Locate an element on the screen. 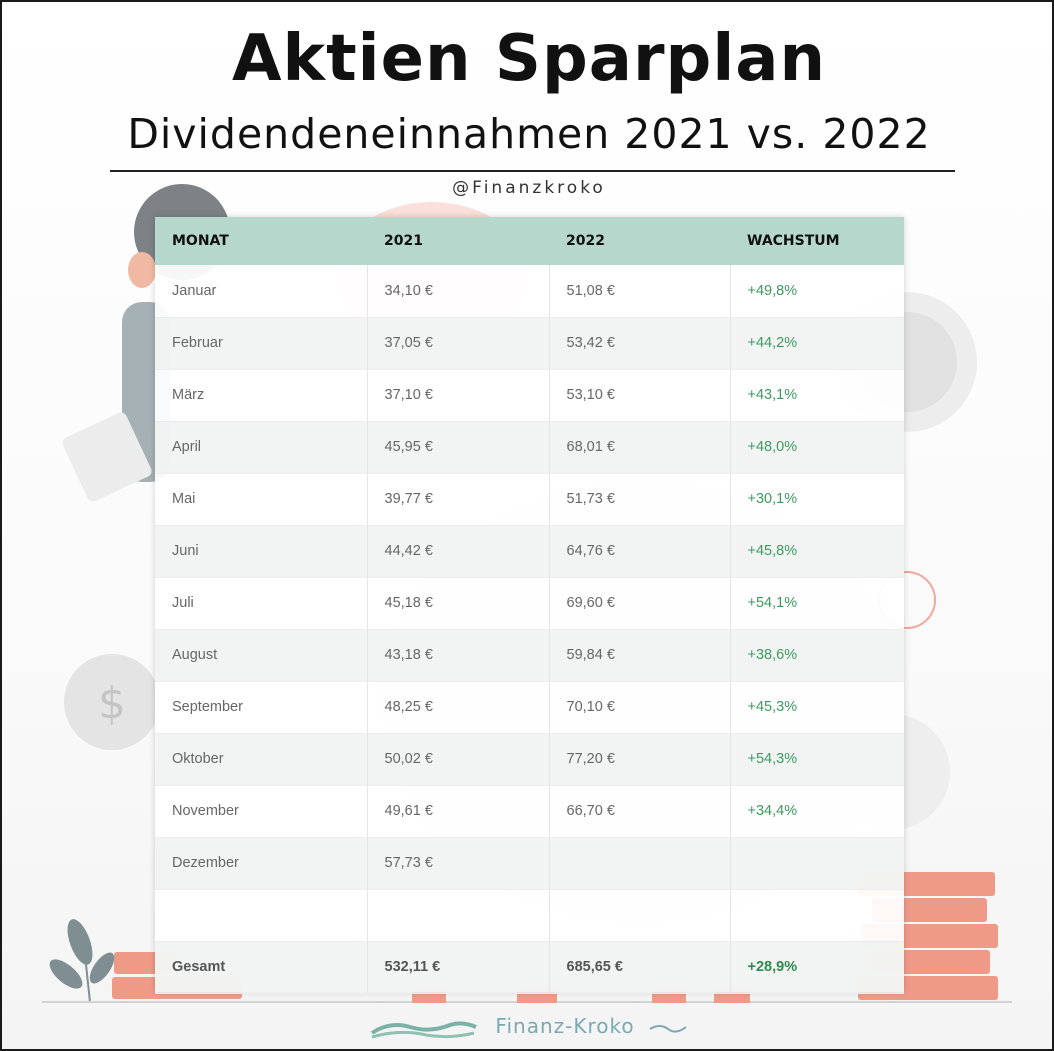 This screenshot has width=1054, height=1051. column-header-2022: 2022 is located at coordinates (639, 241).